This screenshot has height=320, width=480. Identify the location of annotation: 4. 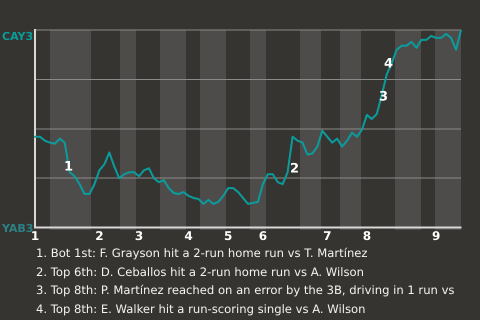
(389, 64).